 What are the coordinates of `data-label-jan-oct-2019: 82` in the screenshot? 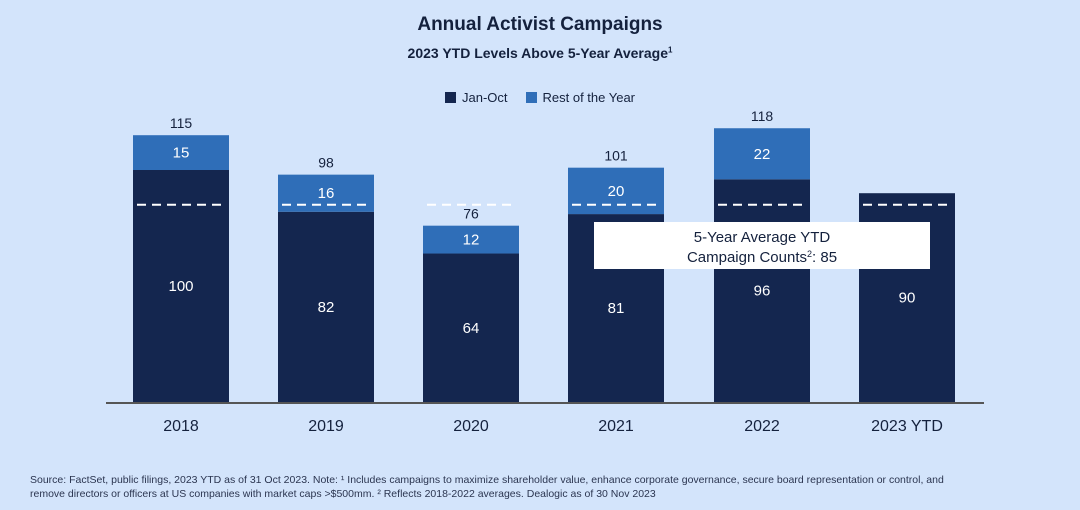 It's located at (326, 307).